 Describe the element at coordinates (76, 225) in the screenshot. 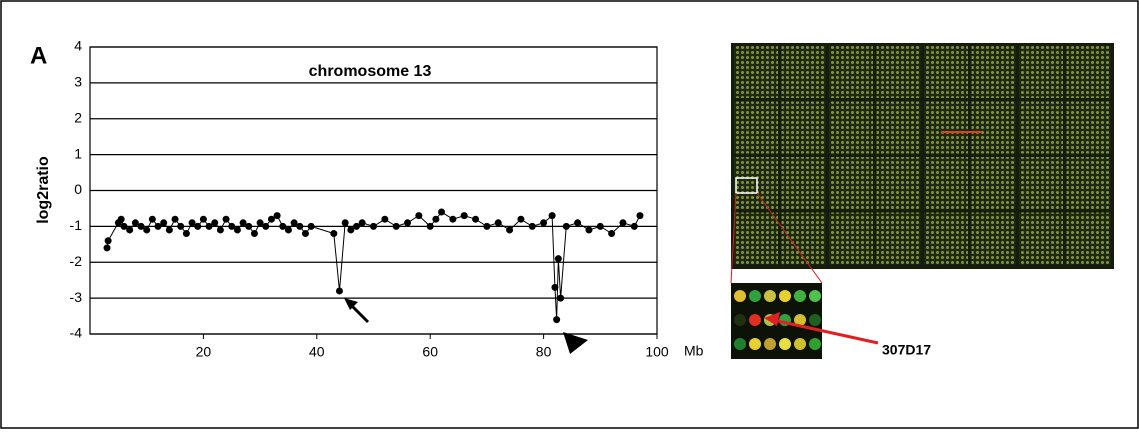

I see `y-tick-label: -1` at that location.